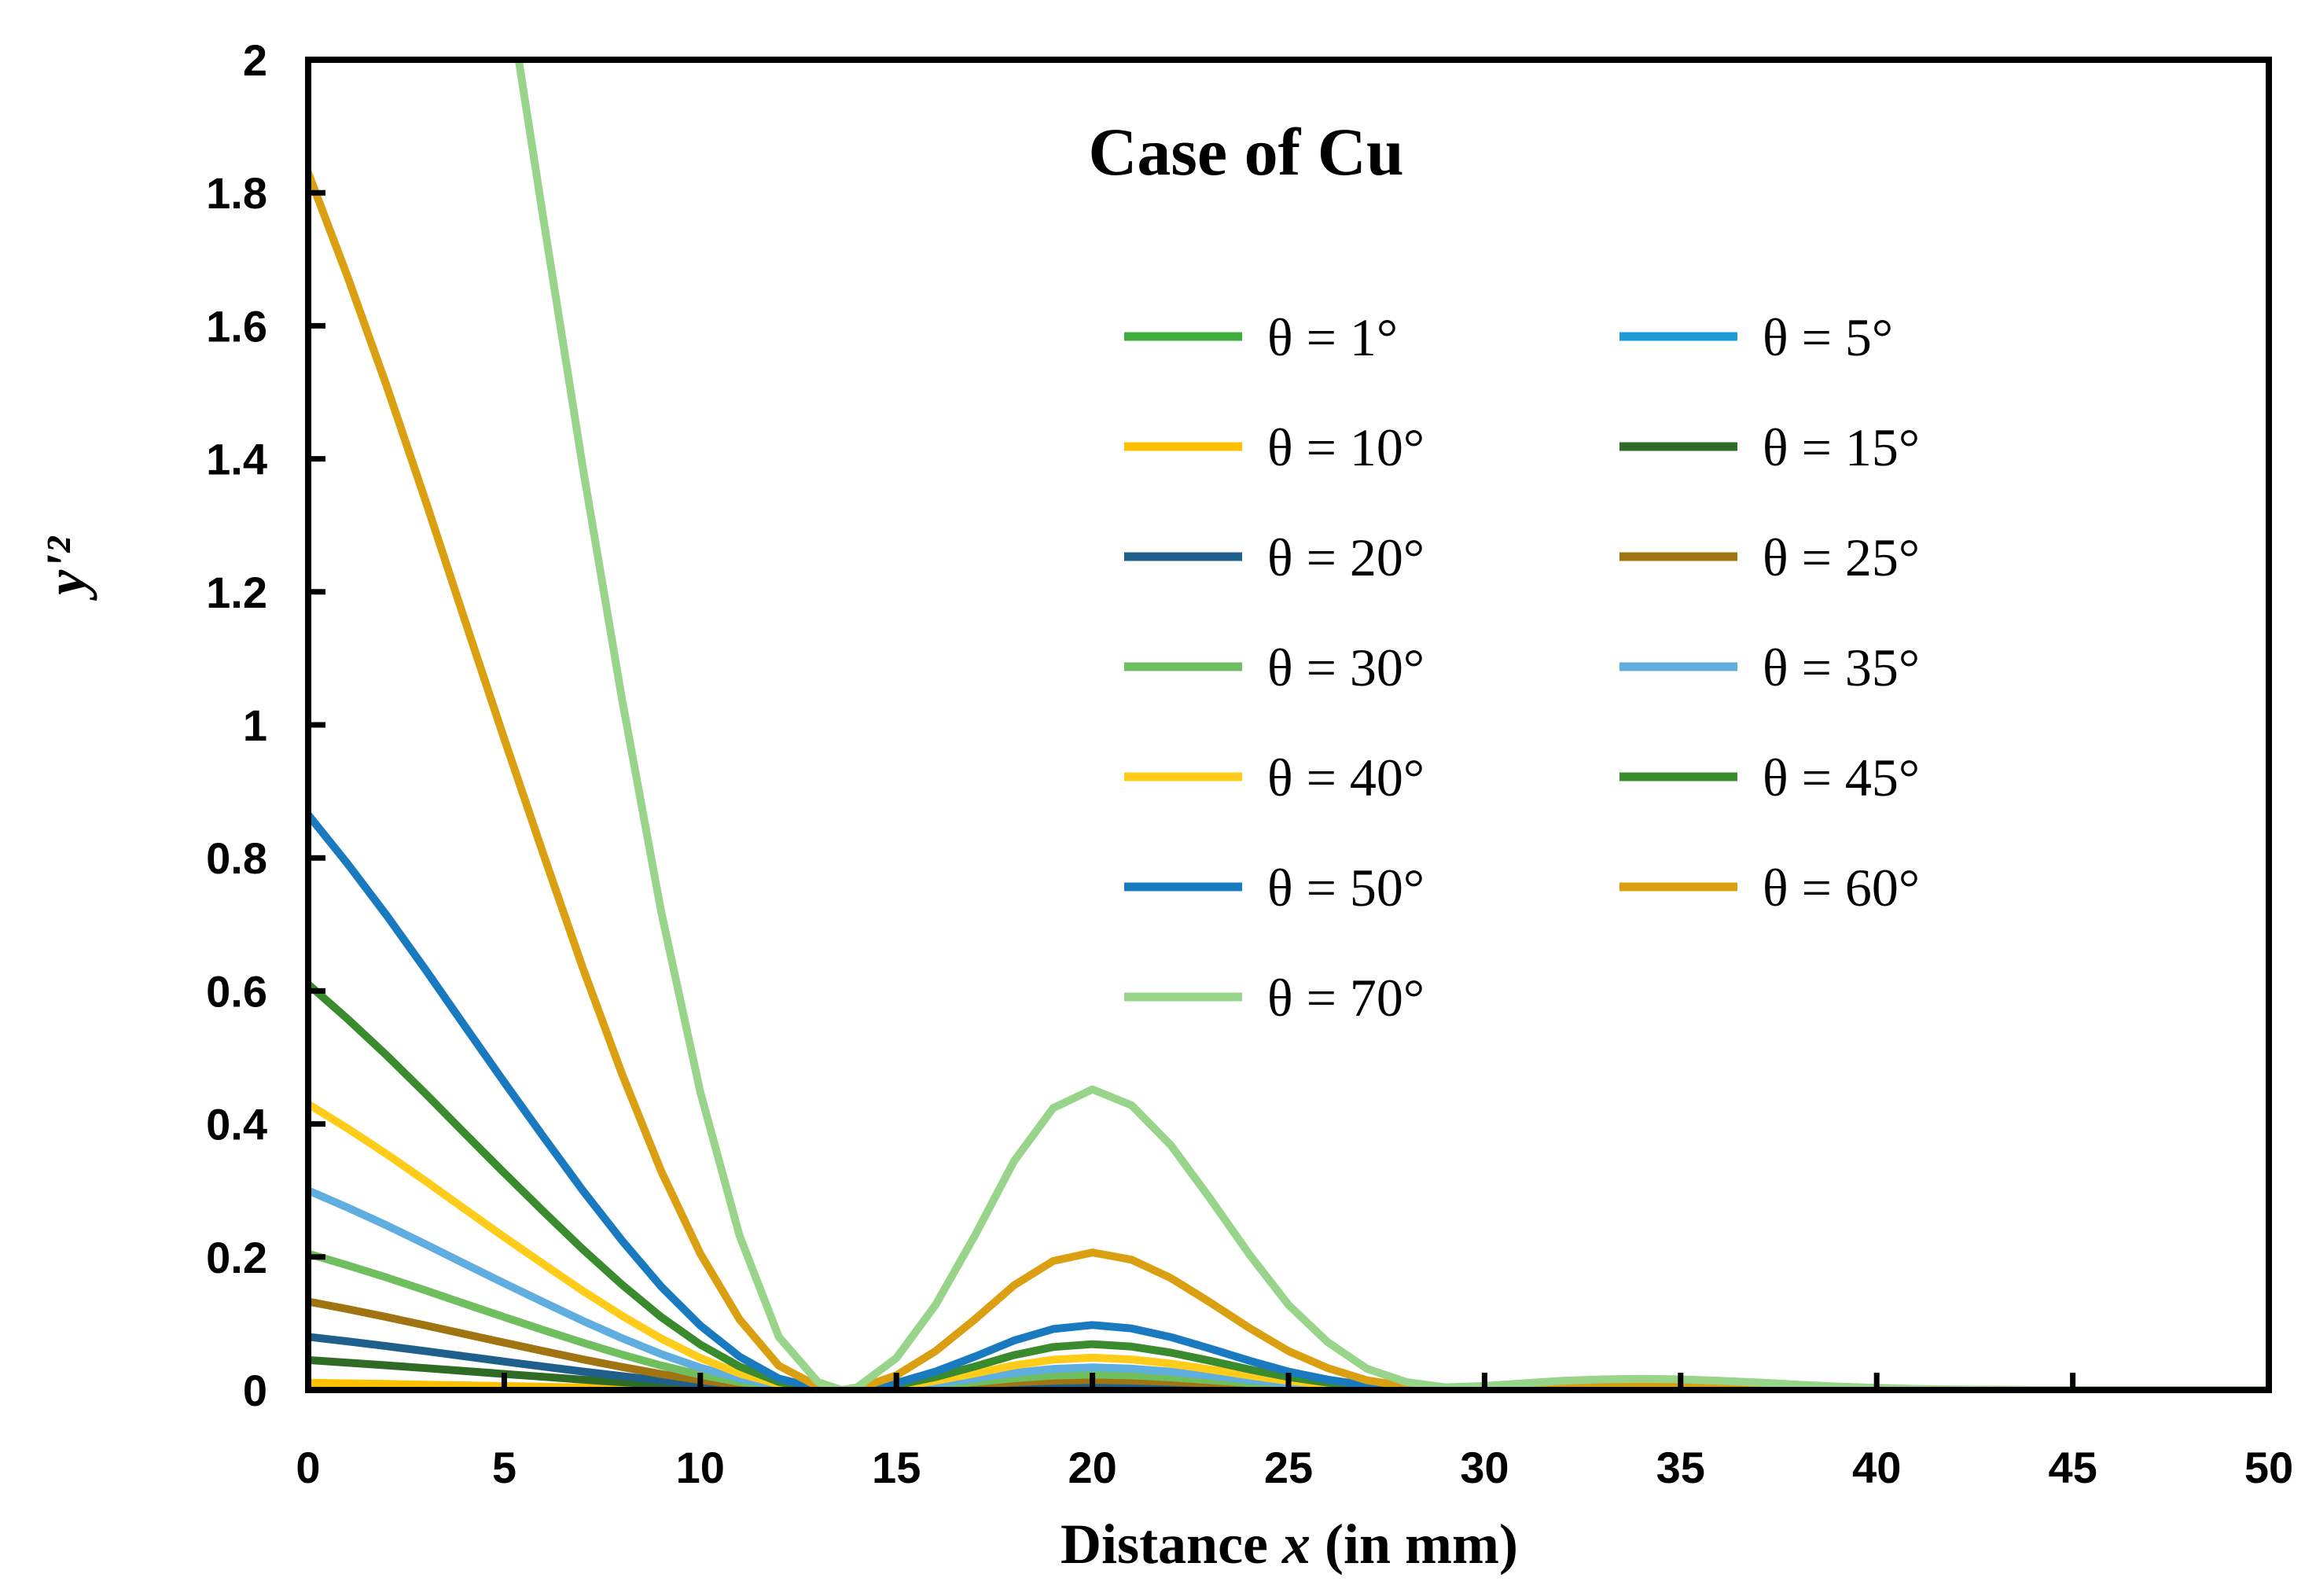 This screenshot has height=1596, width=2316. I want to click on legend-label: θ = 15°, so click(1842, 447).